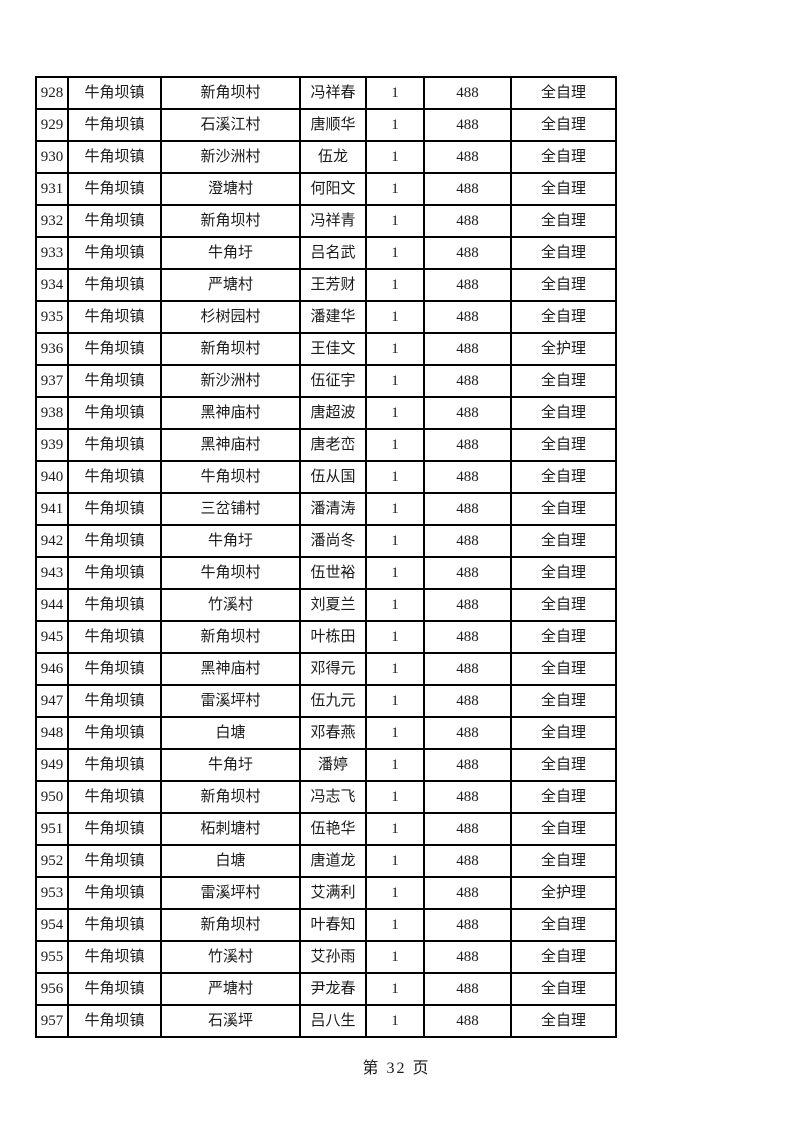 The width and height of the screenshot is (793, 1122). Describe the element at coordinates (52, 925) in the screenshot. I see `cell-sequence-number: 954` at that location.